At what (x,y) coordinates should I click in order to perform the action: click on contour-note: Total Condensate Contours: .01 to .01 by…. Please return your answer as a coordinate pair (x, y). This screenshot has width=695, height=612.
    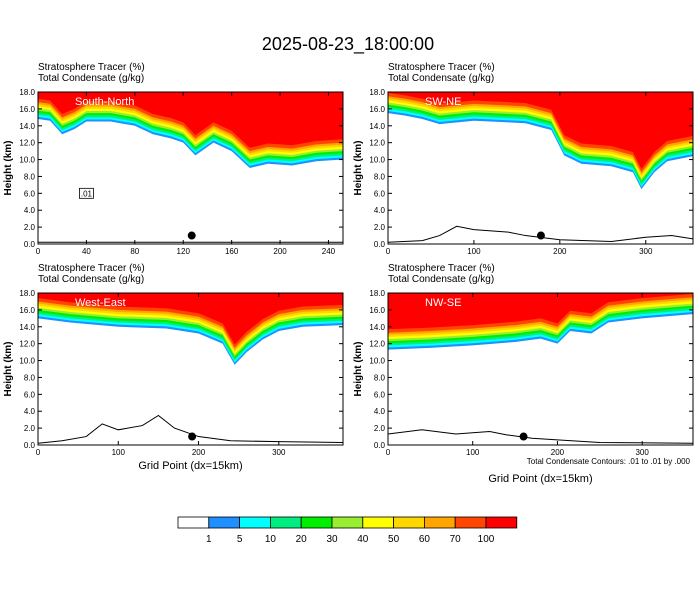
    Looking at the image, I should click on (609, 461).